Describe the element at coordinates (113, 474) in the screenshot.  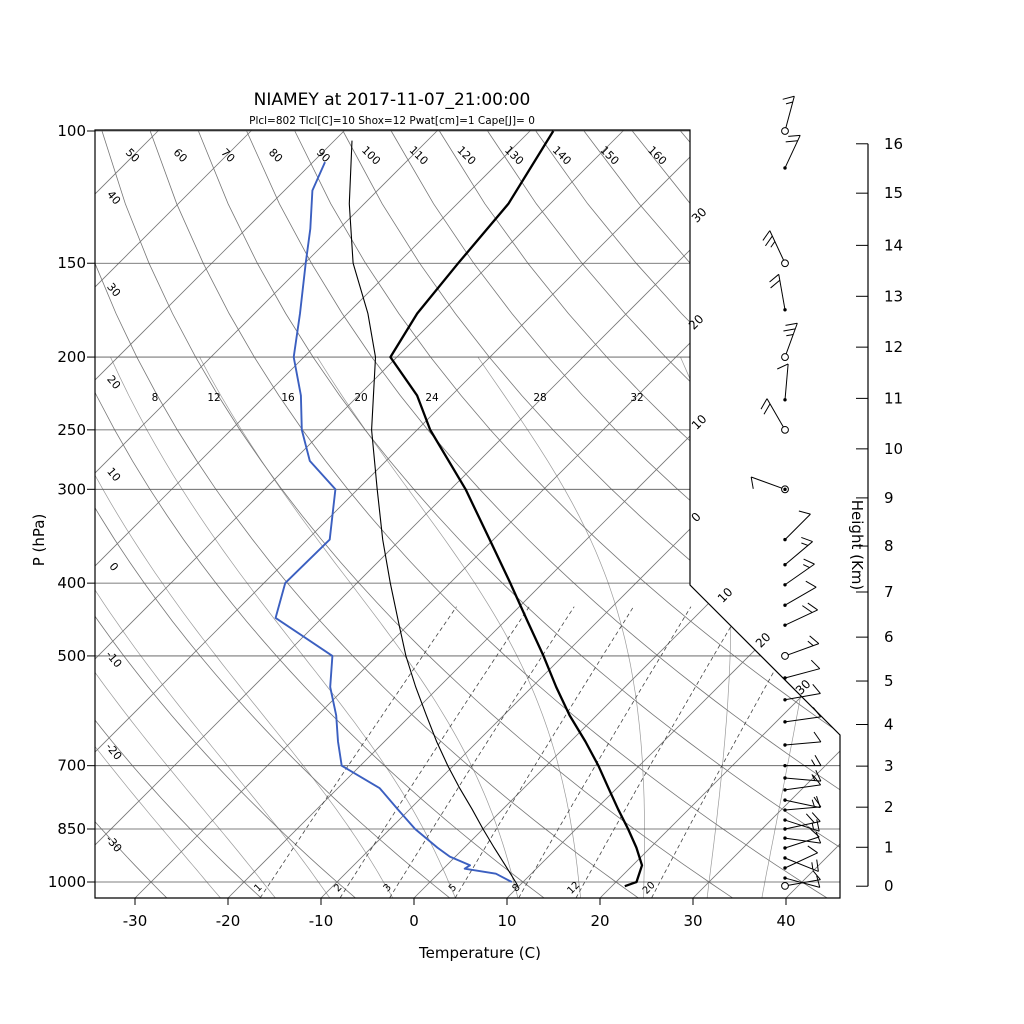
I see `dry-adiabat-left-label: 10` at that location.